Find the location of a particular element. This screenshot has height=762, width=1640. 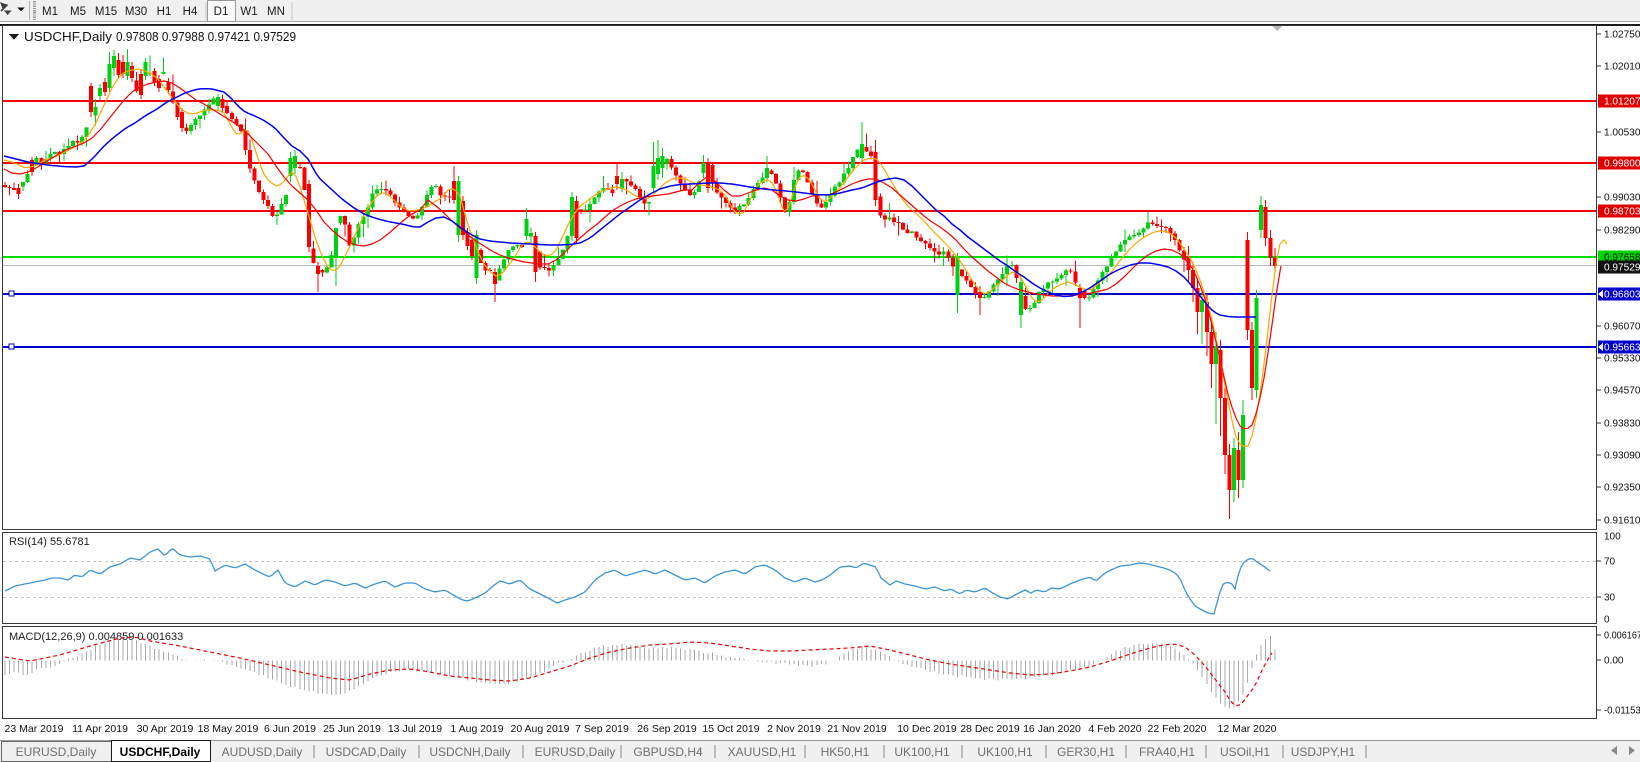

svg-text: 16 Jan 2020 is located at coordinates (1052, 729).